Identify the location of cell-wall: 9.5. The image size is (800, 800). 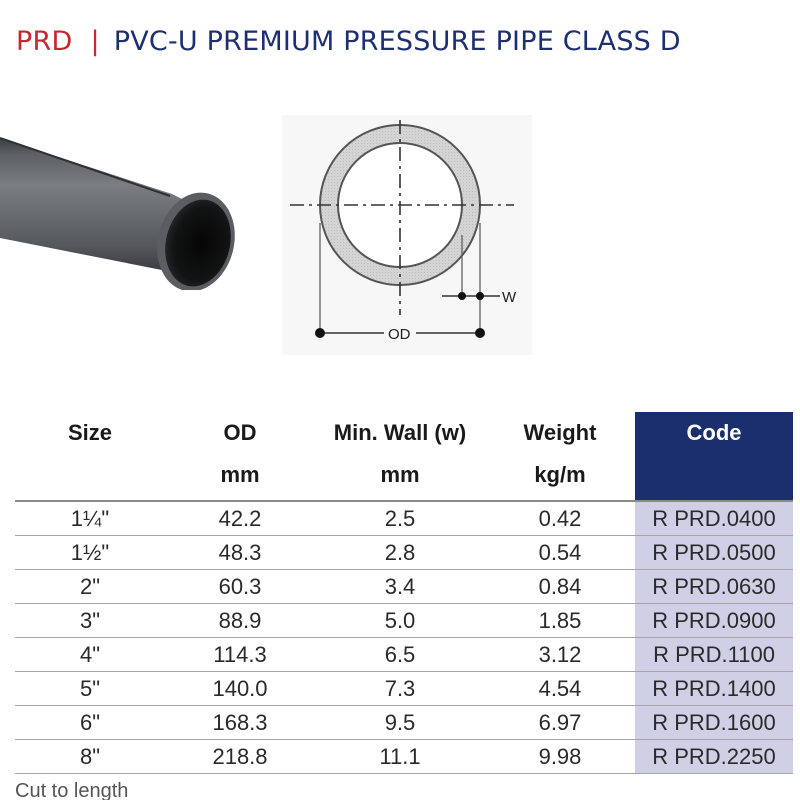
(400, 722).